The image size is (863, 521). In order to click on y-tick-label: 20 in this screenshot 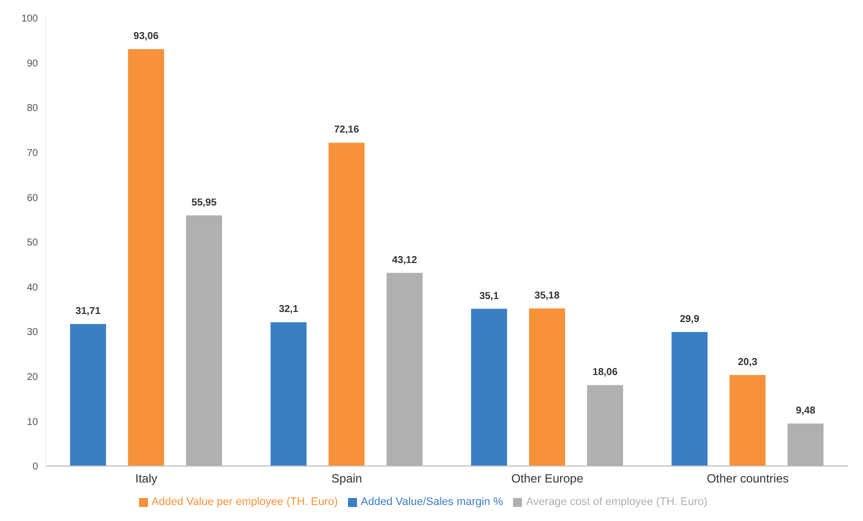, I will do `click(32, 377)`.